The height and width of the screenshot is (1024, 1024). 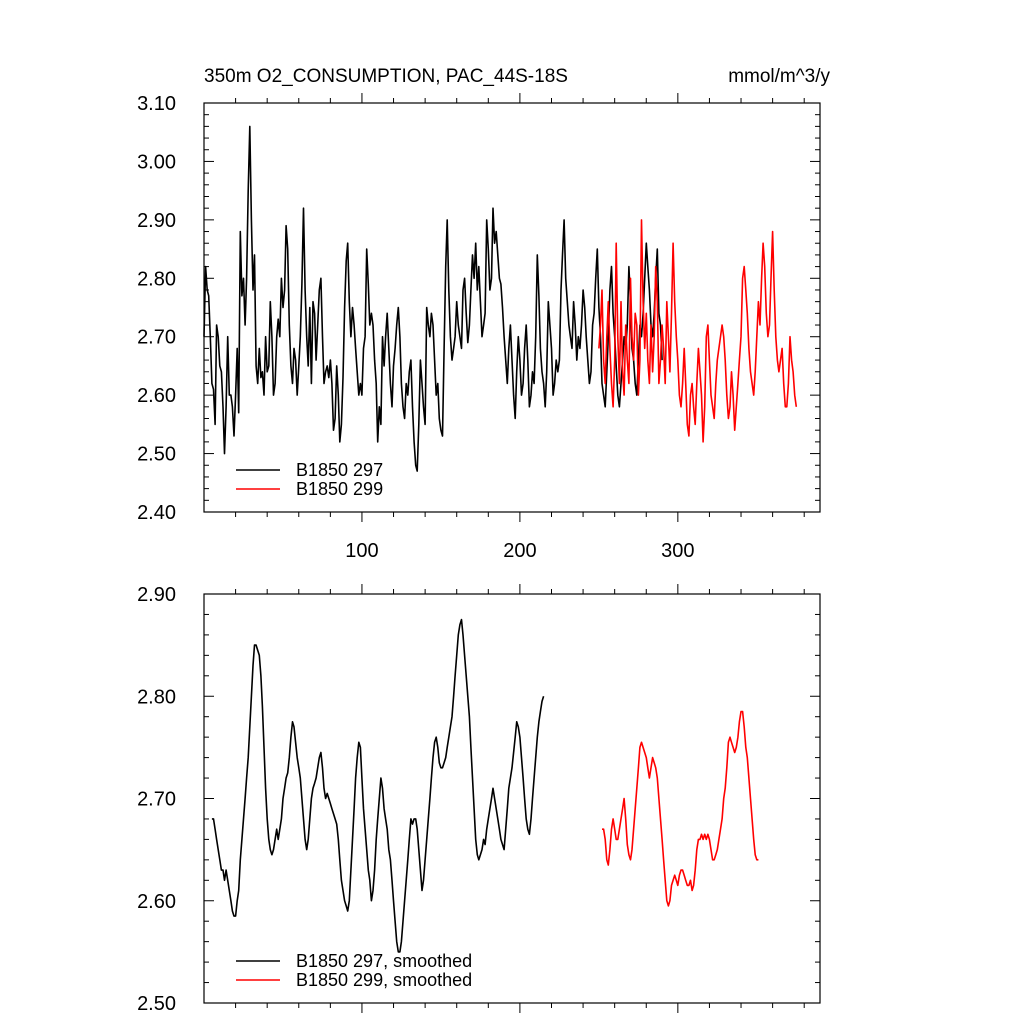 What do you see at coordinates (384, 980) in the screenshot?
I see `legend-label-2: B1850 299, smoothed` at bounding box center [384, 980].